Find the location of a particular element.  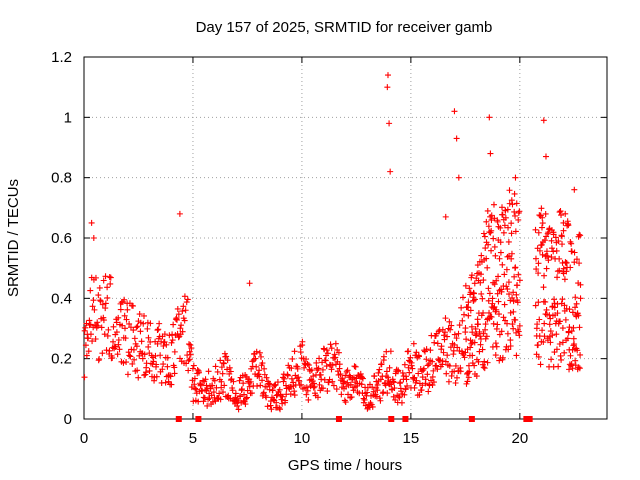

y-tick-label: 1 is located at coordinates (68, 117).